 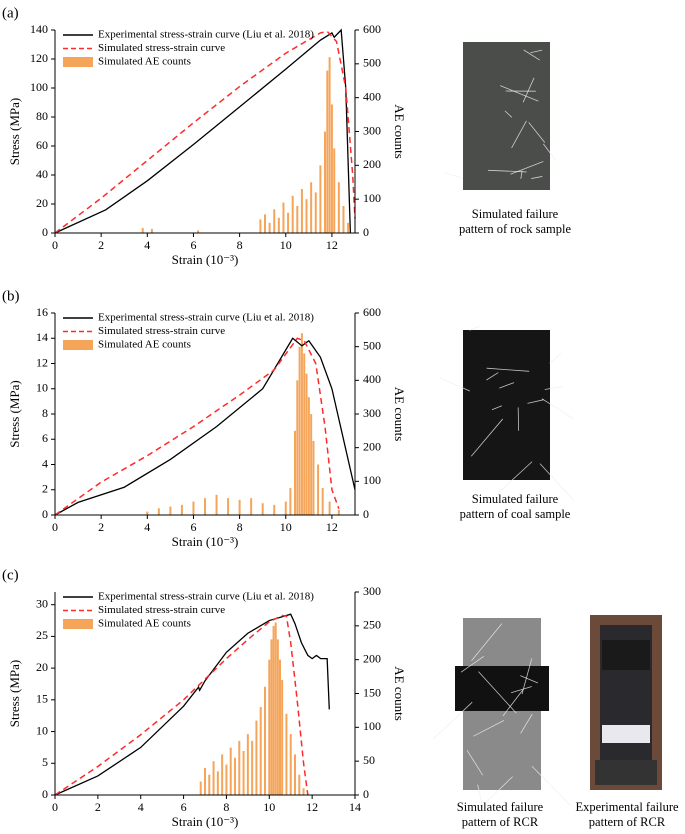 I want to click on failure-image, so click(x=506, y=413).